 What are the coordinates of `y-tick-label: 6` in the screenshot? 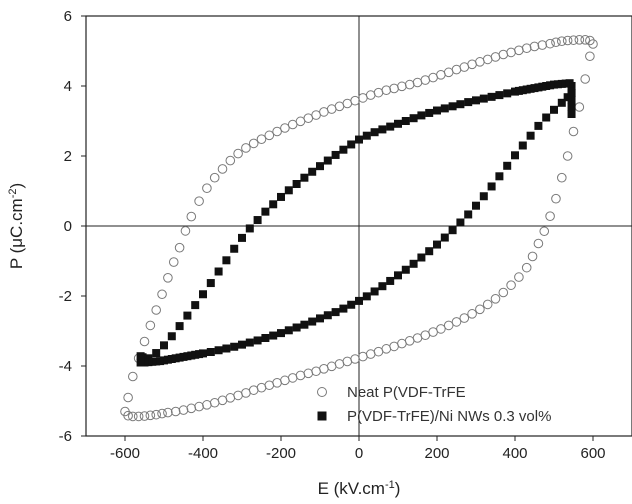 It's located at (68, 16).